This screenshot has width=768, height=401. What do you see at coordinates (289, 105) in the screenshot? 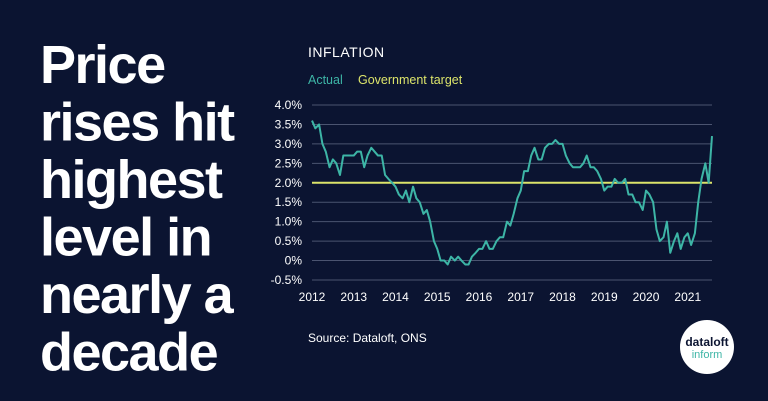
I see `y-tick-label: 4.0%` at bounding box center [289, 105].